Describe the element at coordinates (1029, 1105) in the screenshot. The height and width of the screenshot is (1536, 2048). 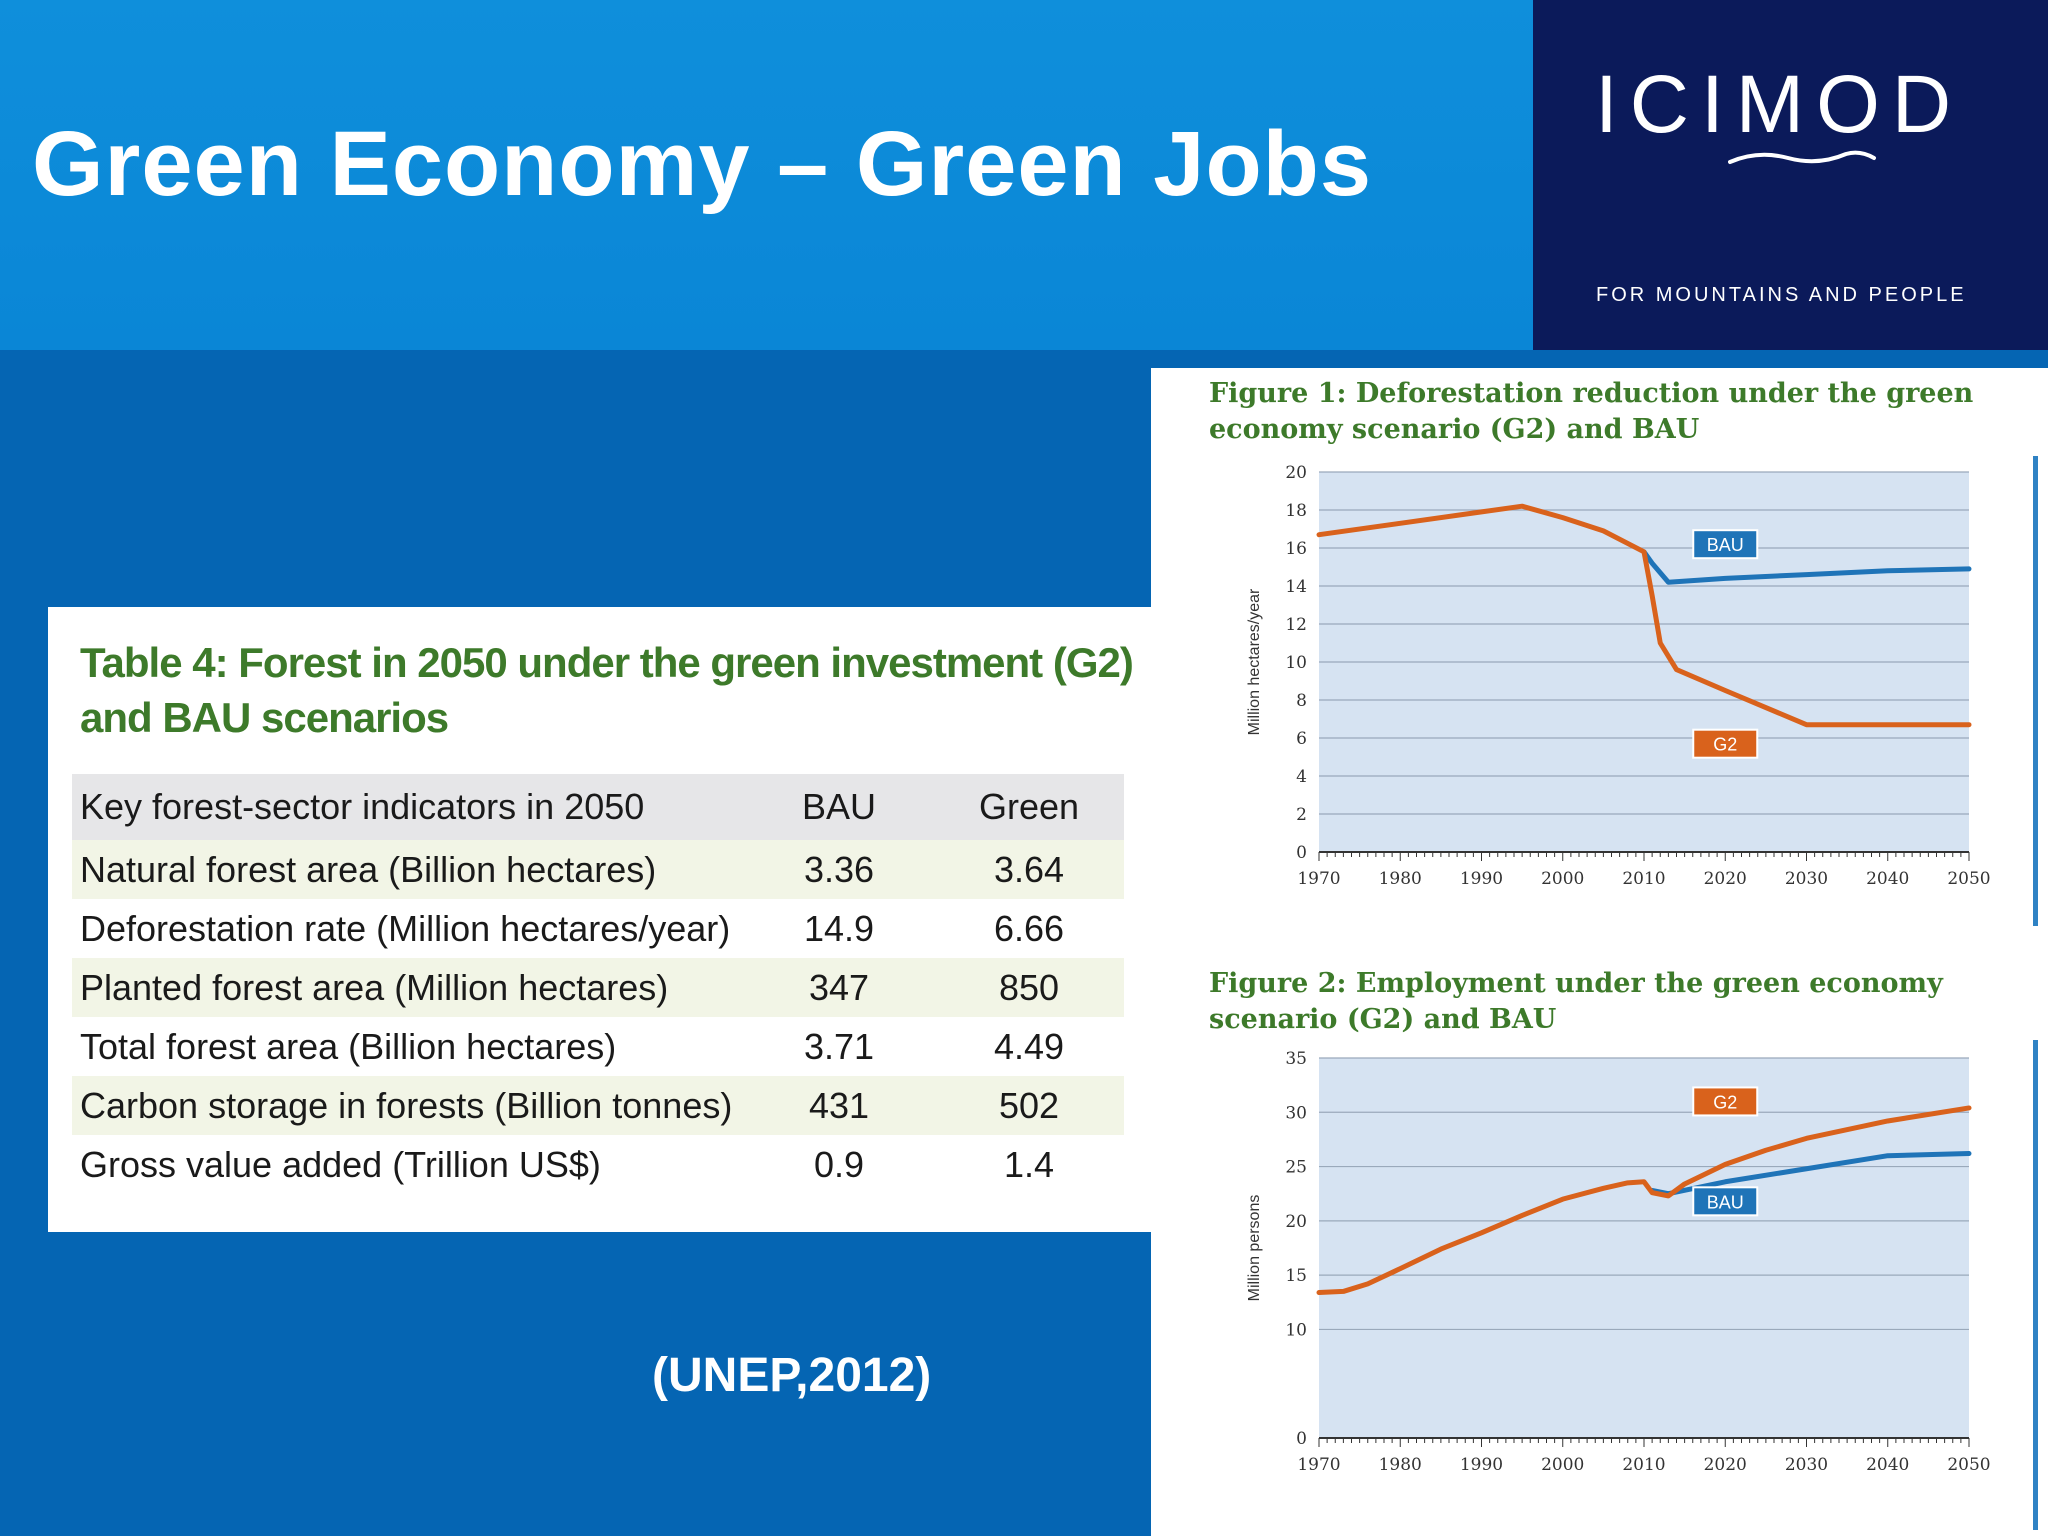
I see `green-value: 502` at that location.